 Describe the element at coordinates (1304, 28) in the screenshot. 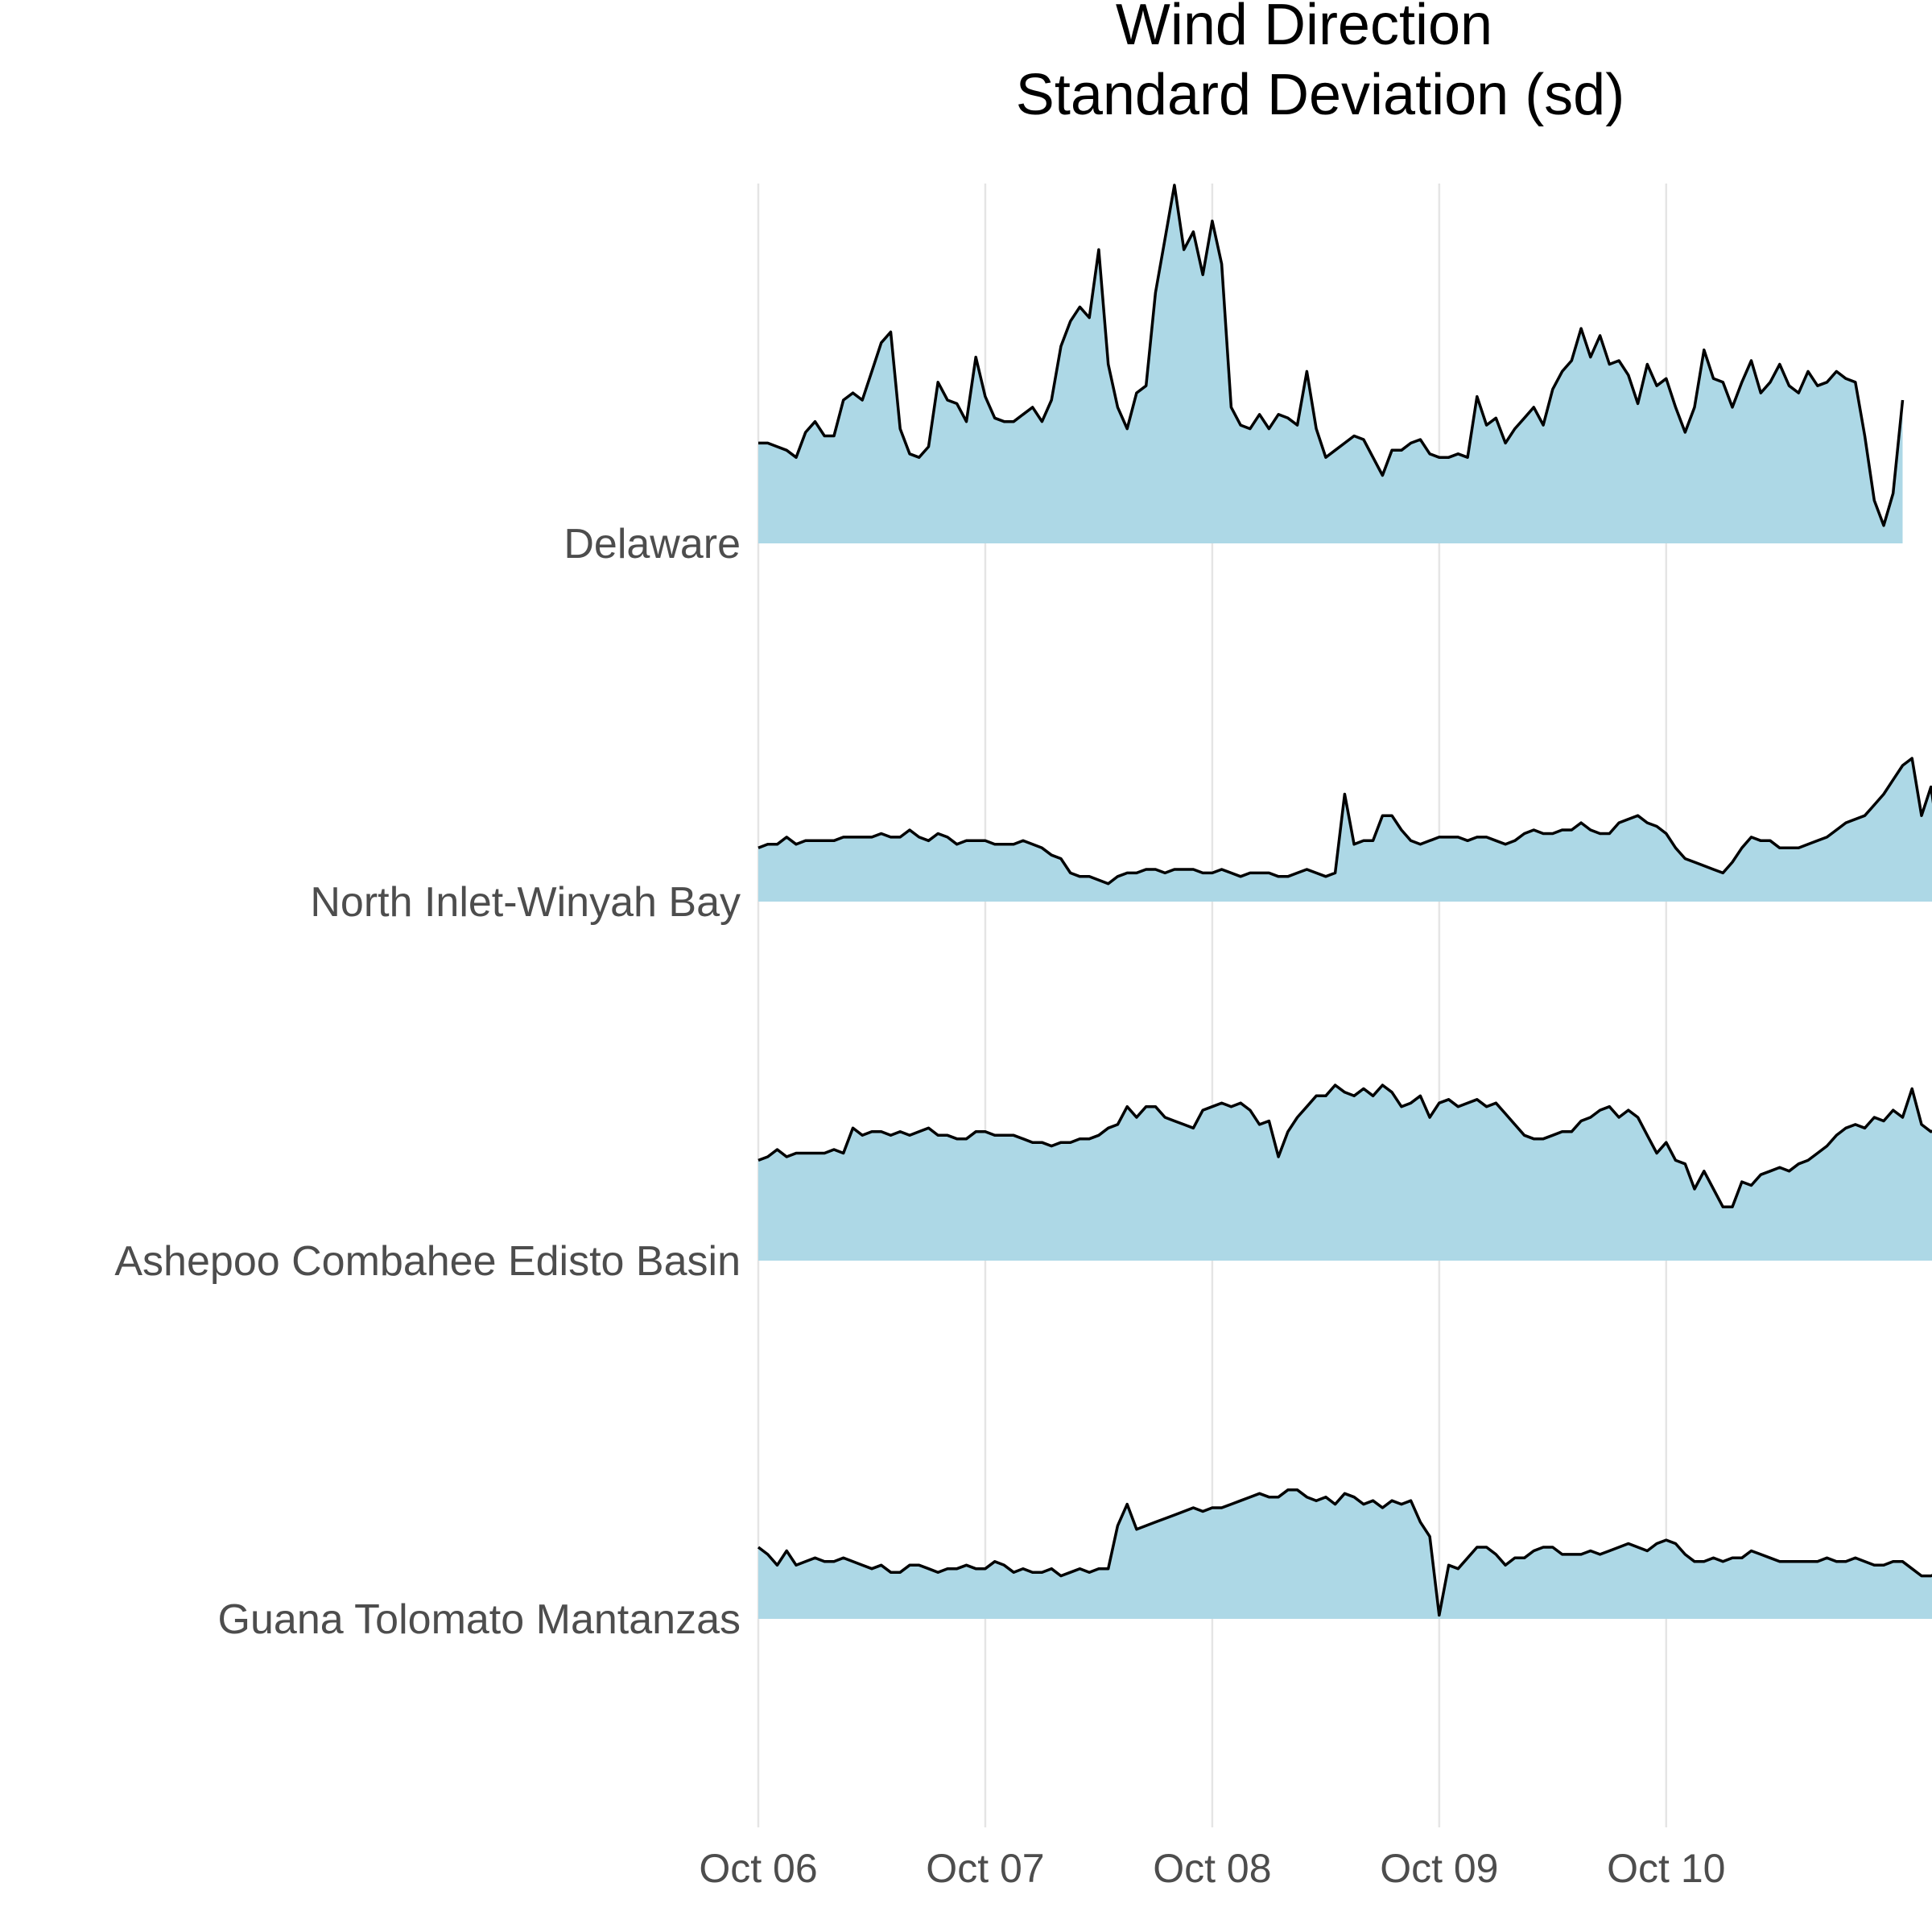

I see `chart-title-line-1: Wind Direction` at that location.